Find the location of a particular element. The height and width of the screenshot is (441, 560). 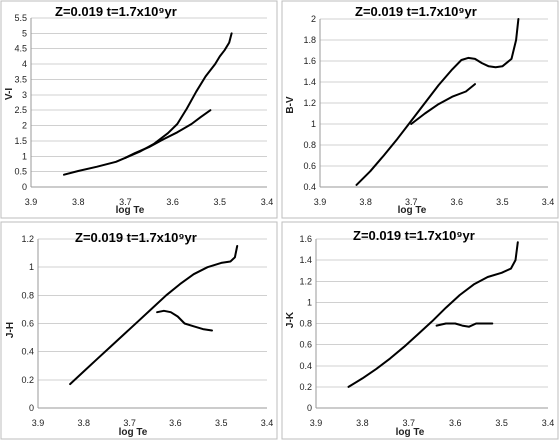

y-tick-label: 3.5 is located at coordinates (20, 79).